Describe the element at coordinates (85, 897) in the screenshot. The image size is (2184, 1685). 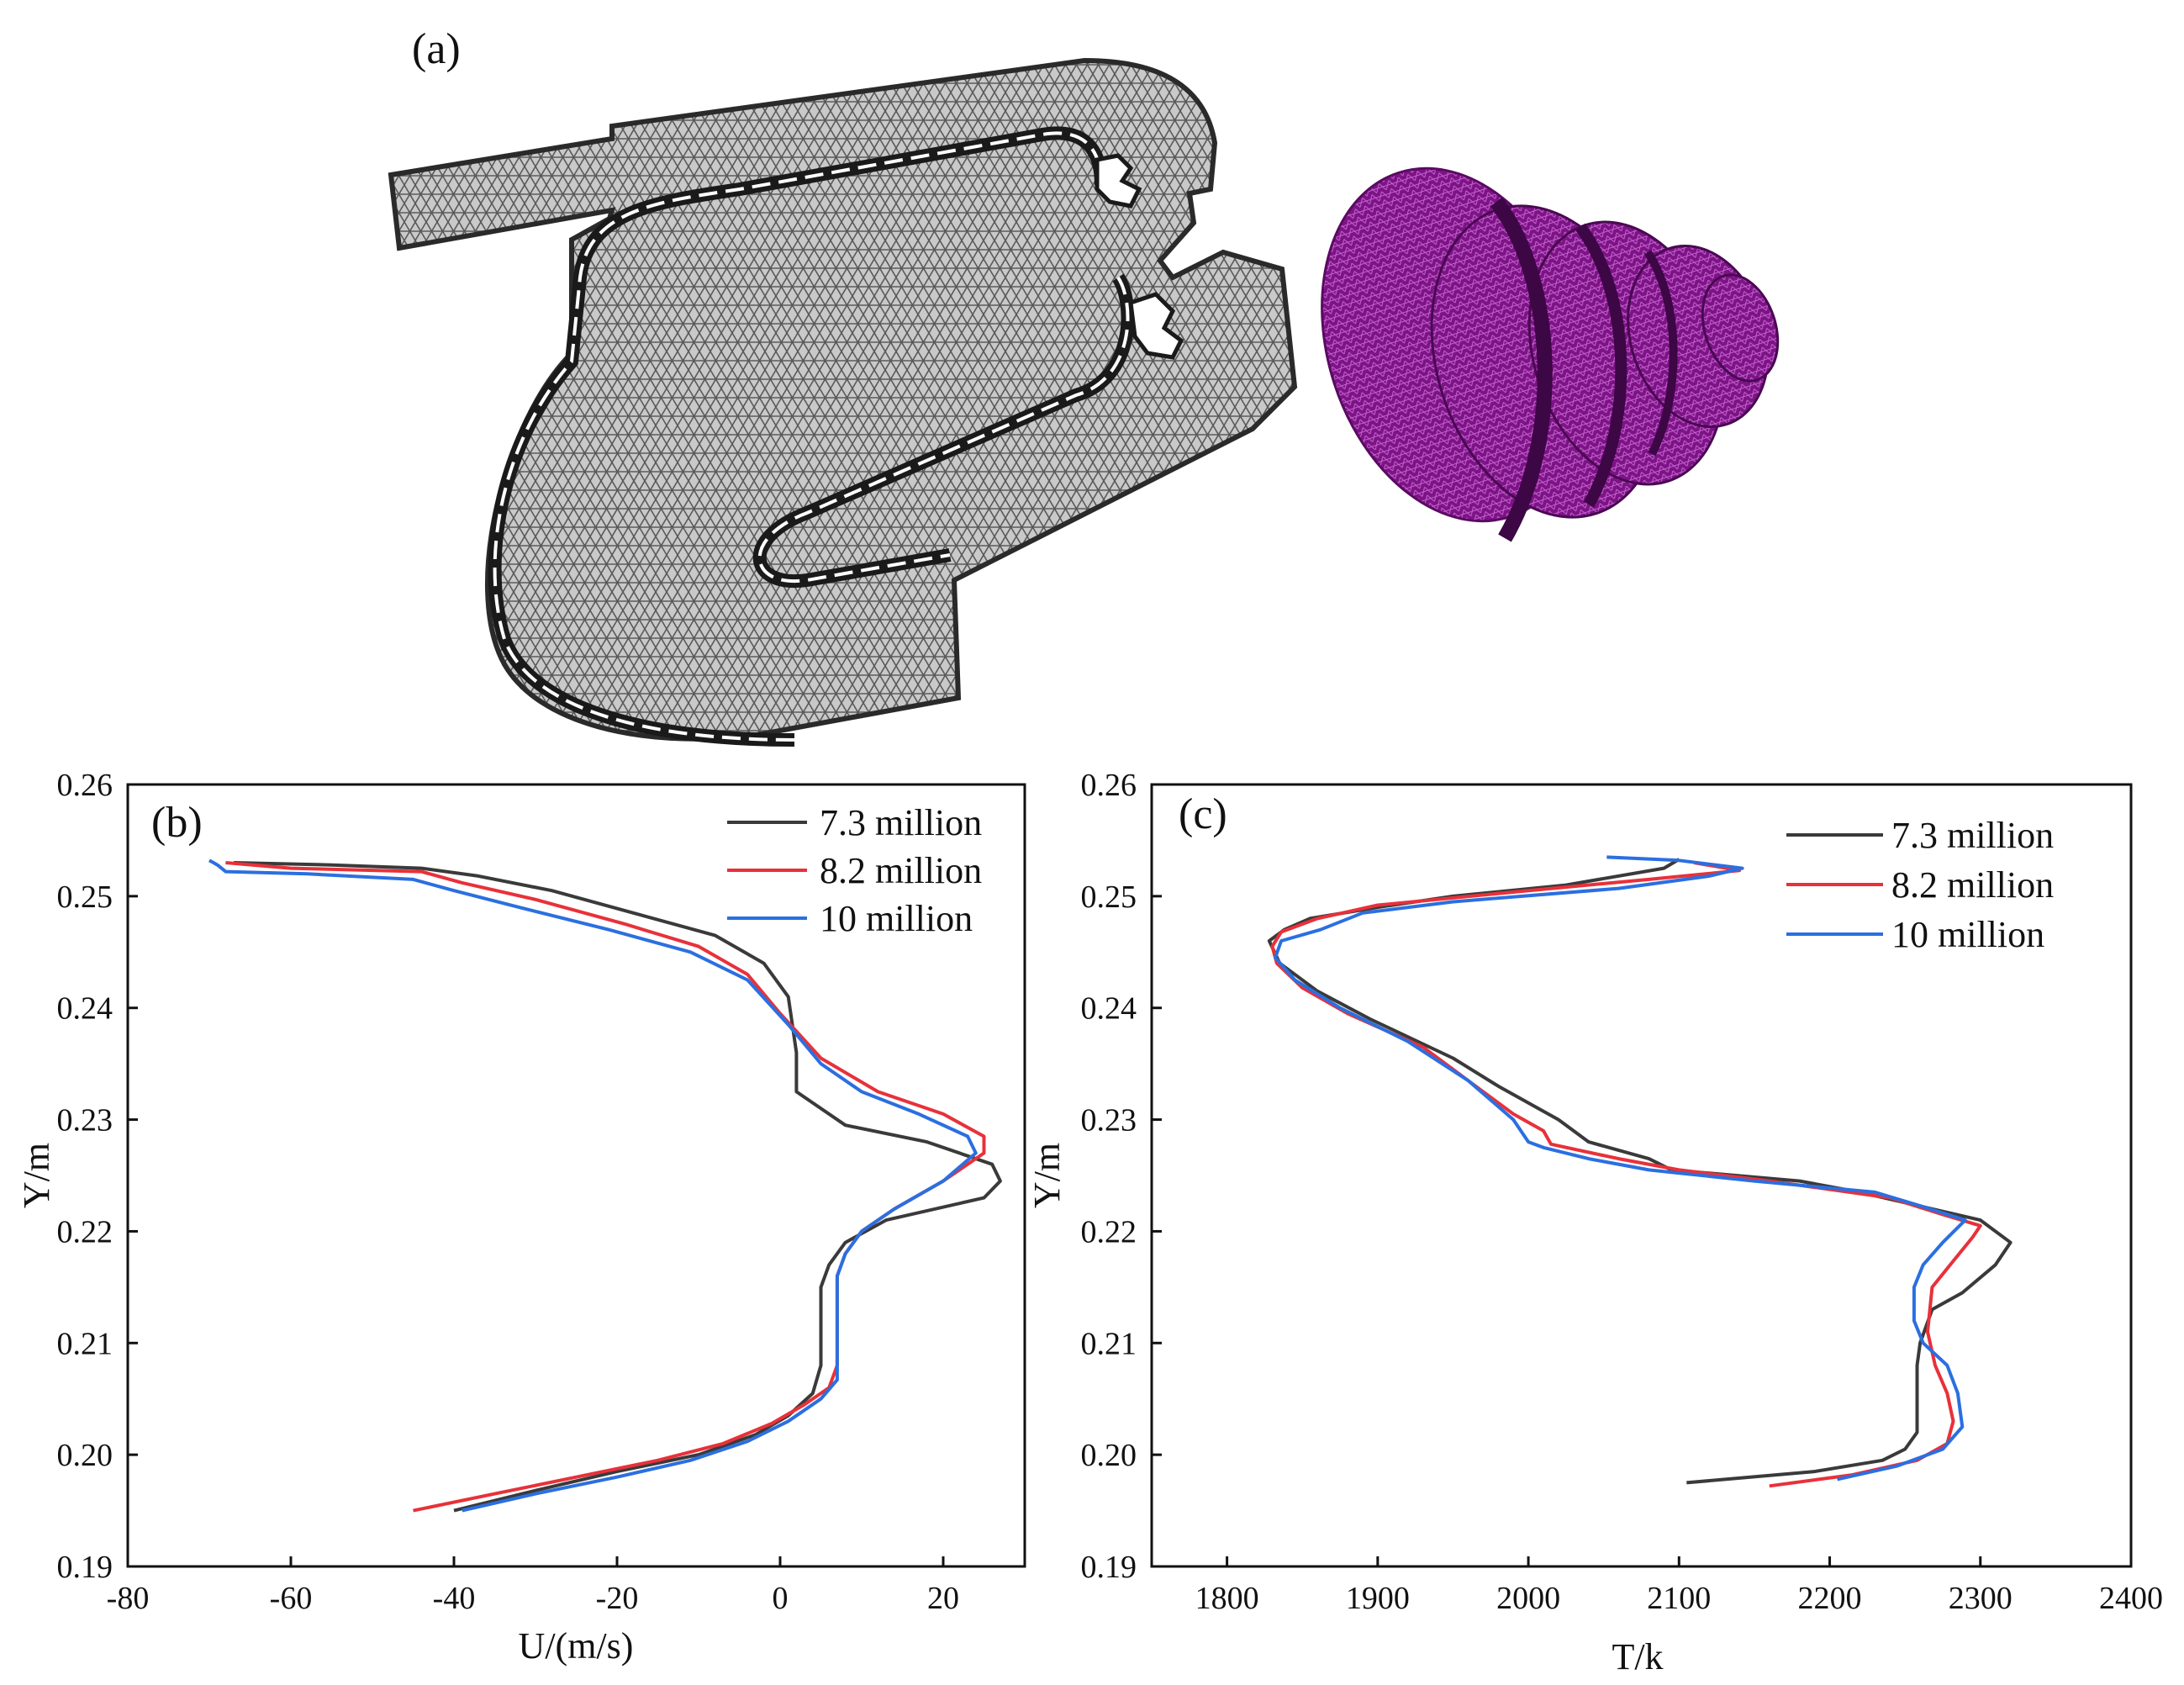
I see `chart-b-ytick-label: 0.25` at that location.